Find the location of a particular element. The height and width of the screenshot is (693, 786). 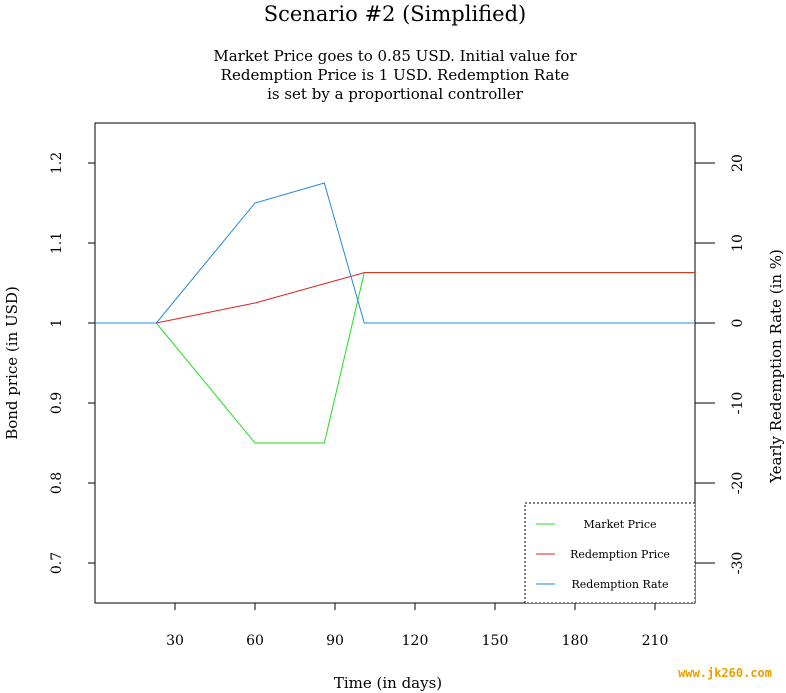

y-right-tick-label: 0 is located at coordinates (738, 323).